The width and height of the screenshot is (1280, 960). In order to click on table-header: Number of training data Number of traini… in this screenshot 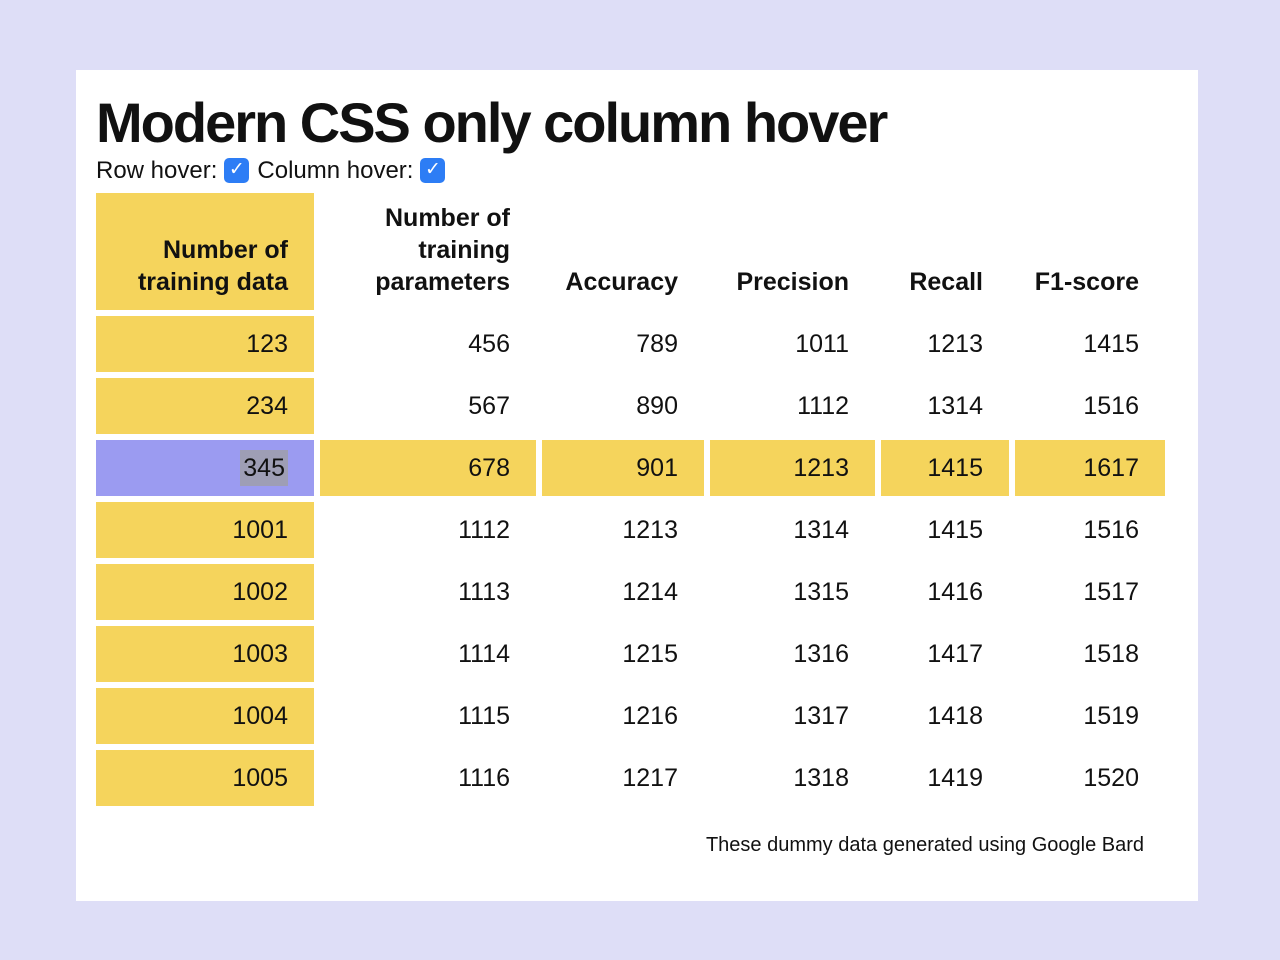, I will do `click(630, 252)`.